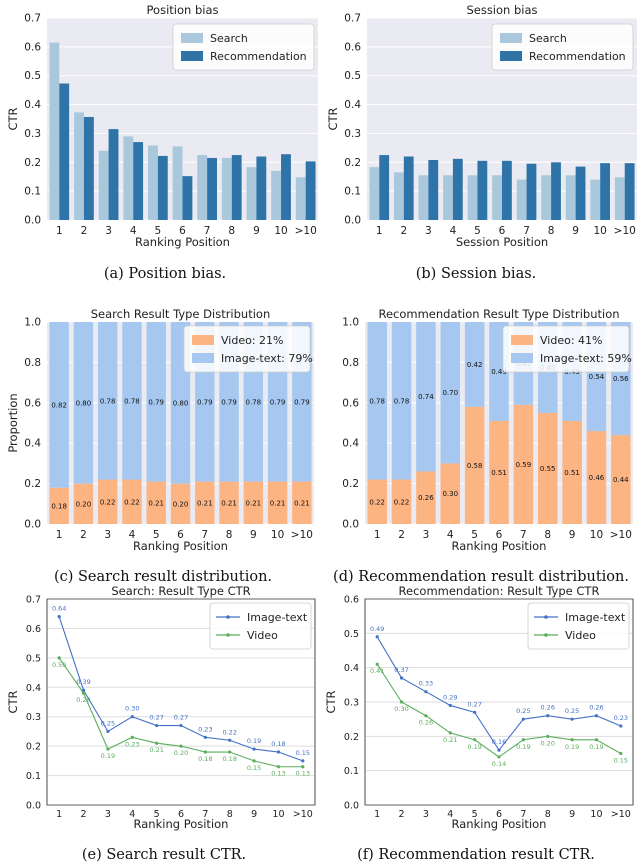  I want to click on point-label: 0.23, so click(621, 718).